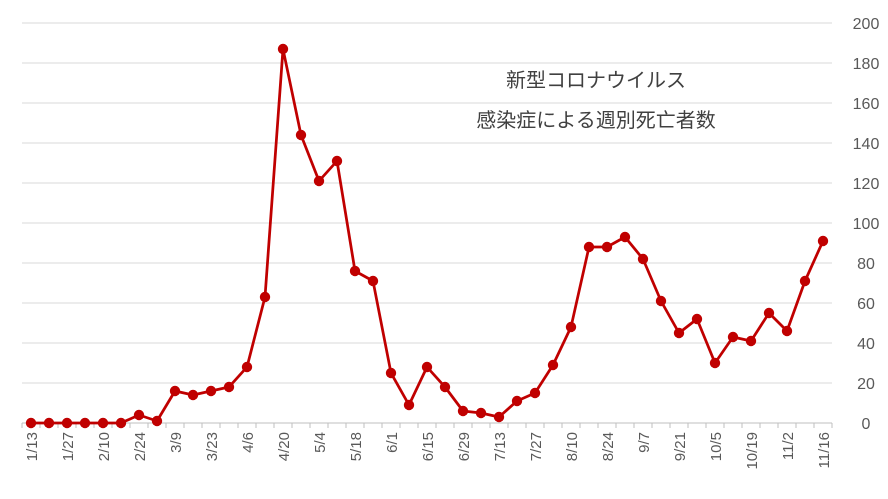  What do you see at coordinates (866, 144) in the screenshot?
I see `y-tick-label: 140` at bounding box center [866, 144].